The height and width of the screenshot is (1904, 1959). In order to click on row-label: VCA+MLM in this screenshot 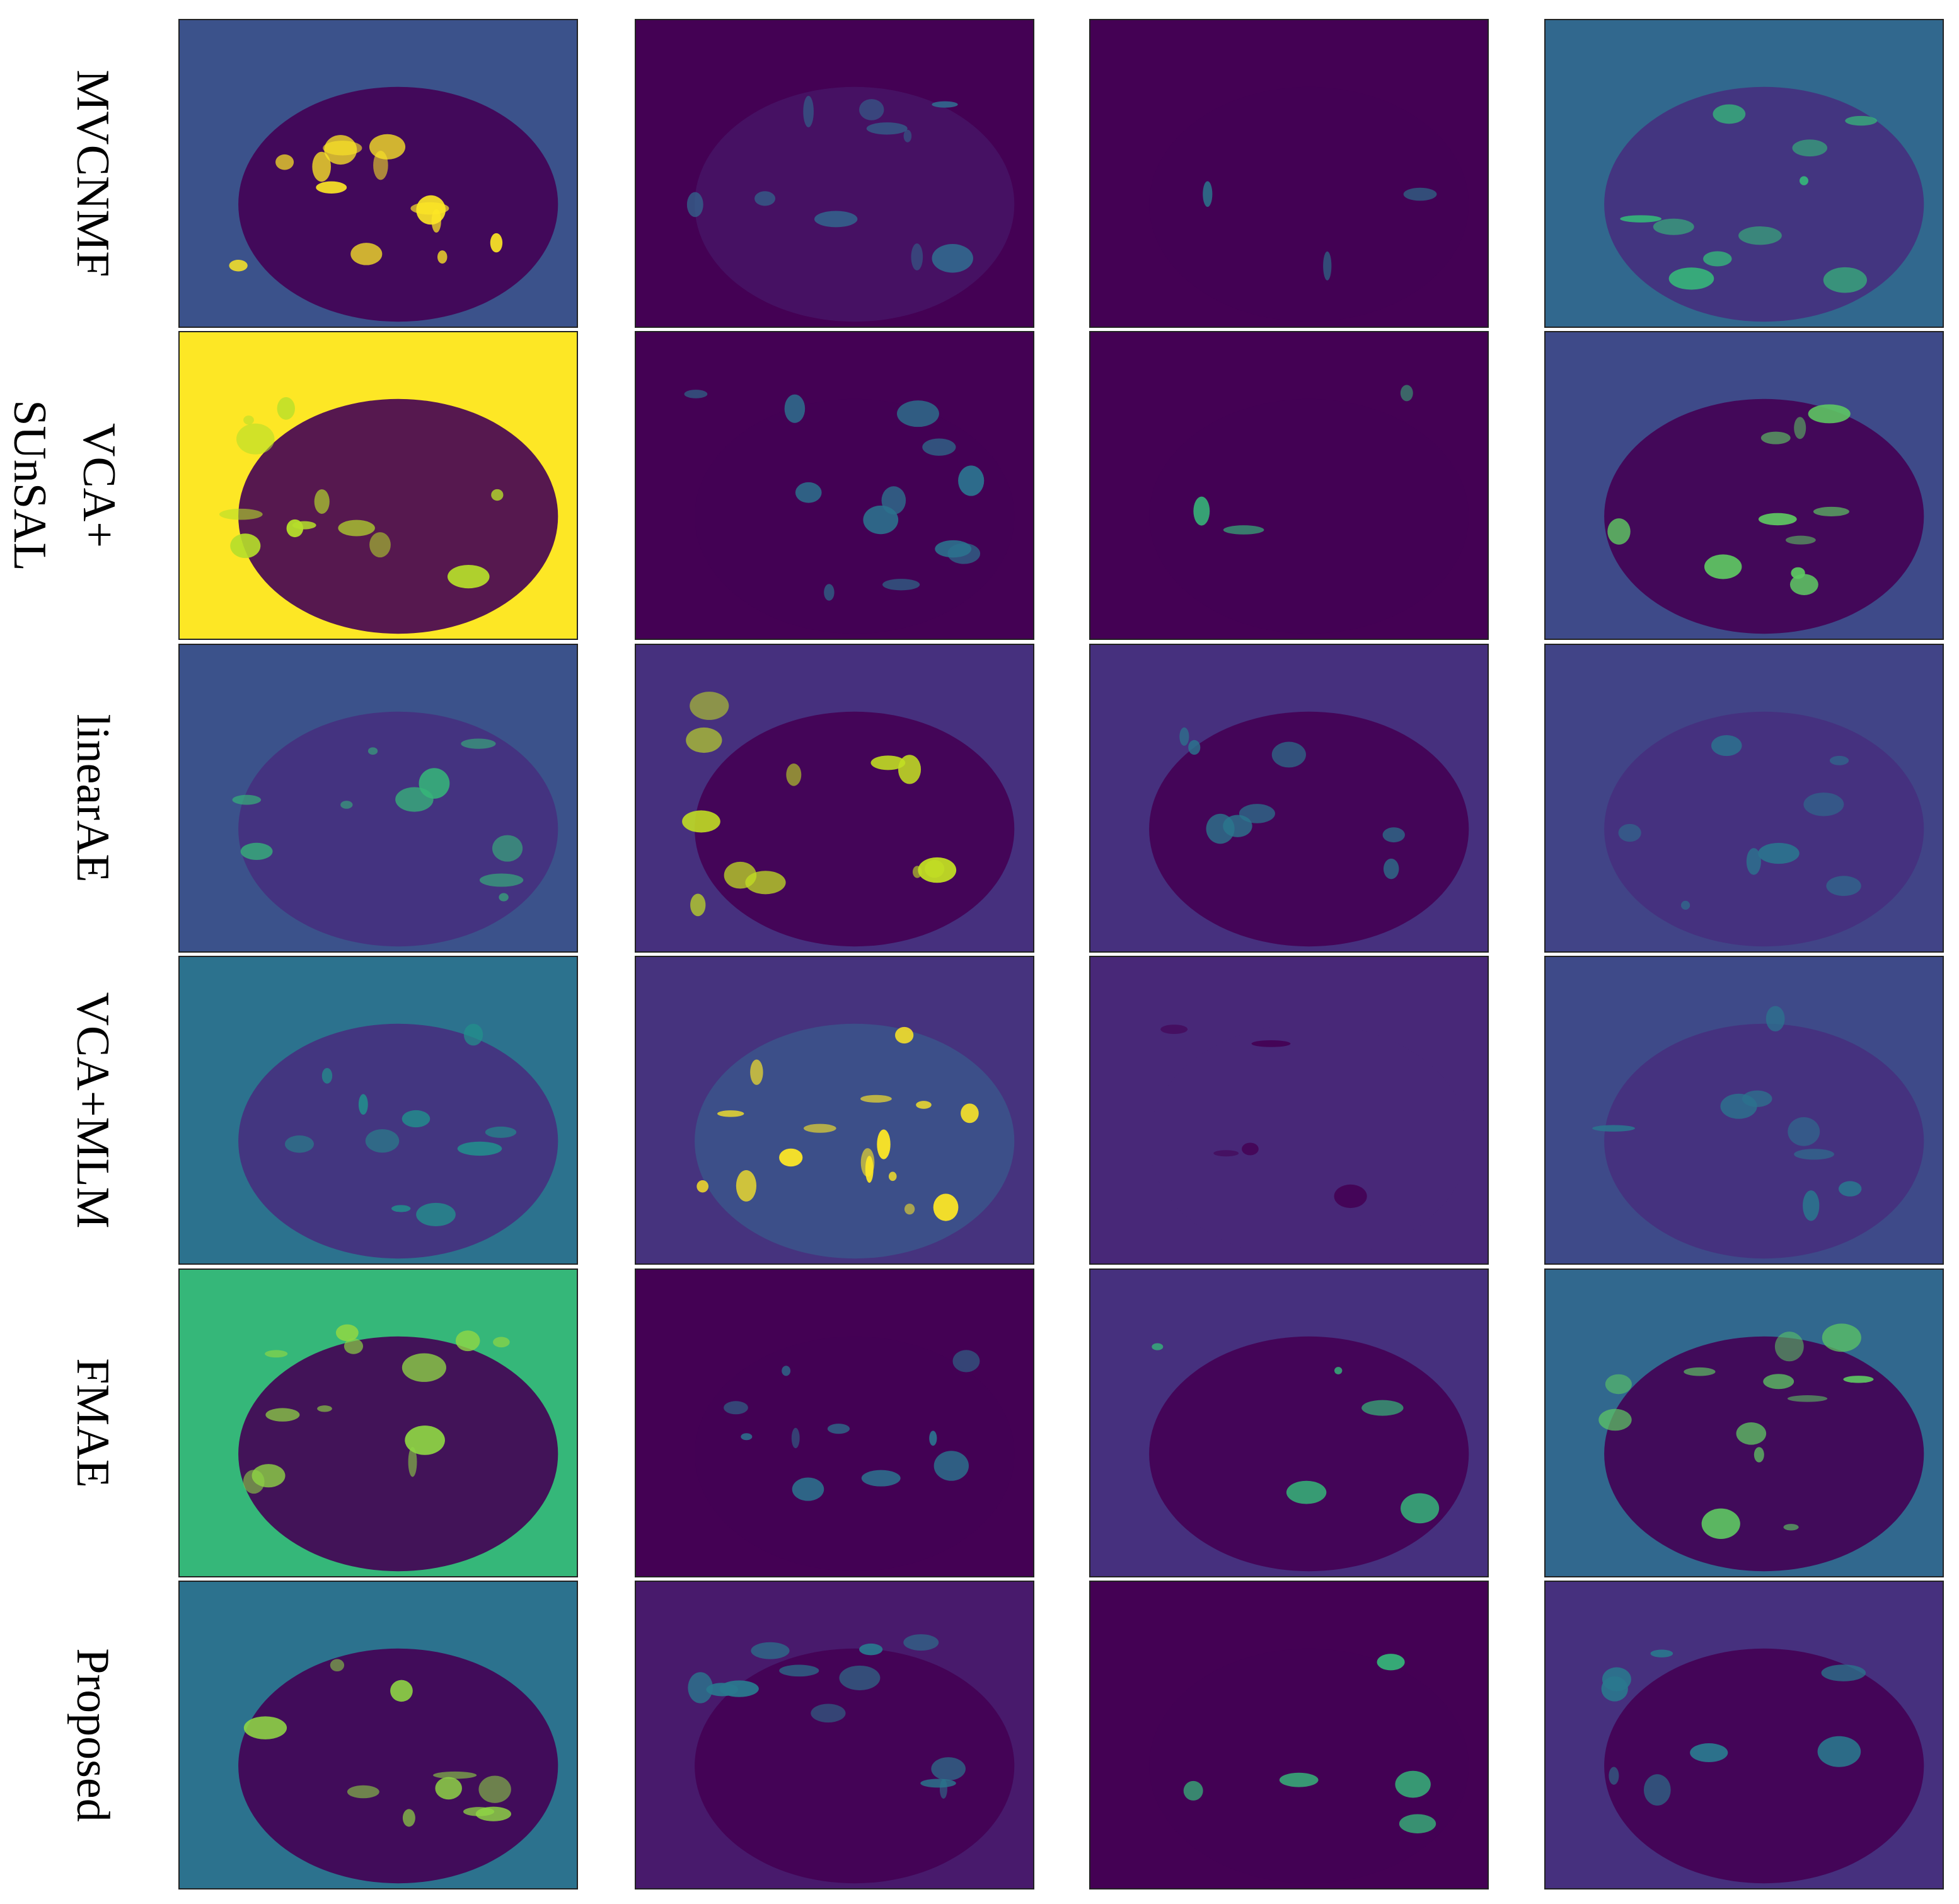, I will do `click(92, 1110)`.